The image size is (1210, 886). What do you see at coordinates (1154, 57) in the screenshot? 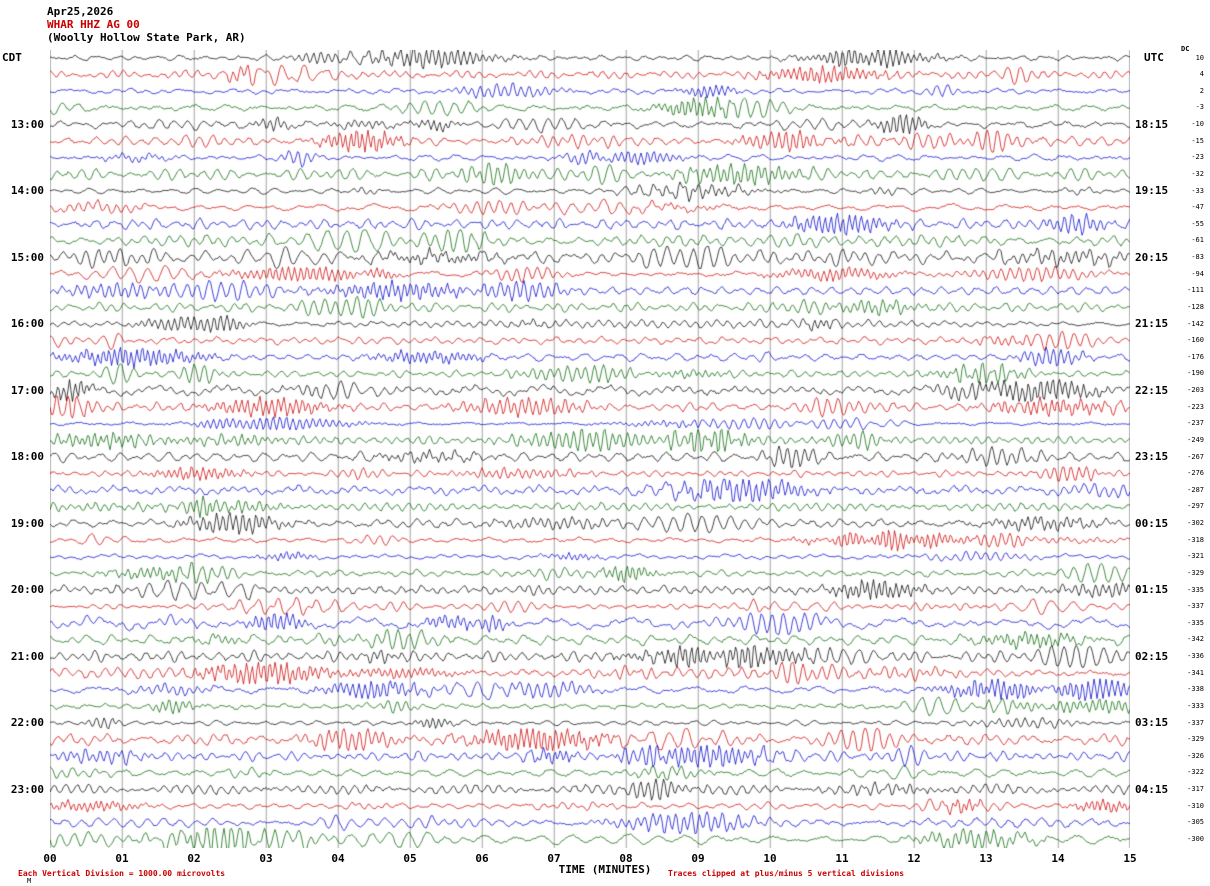
I see `timezone-label-utc: UTC` at bounding box center [1154, 57].